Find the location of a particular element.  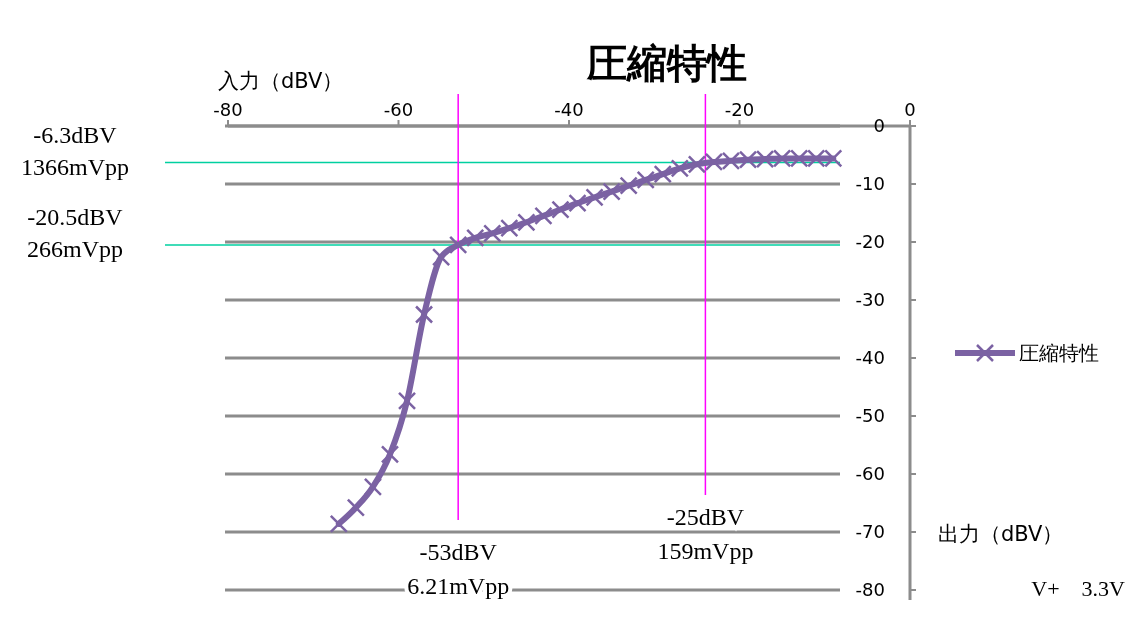

ref-line-label: -25dBV 159mVpp is located at coordinates (705, 534).